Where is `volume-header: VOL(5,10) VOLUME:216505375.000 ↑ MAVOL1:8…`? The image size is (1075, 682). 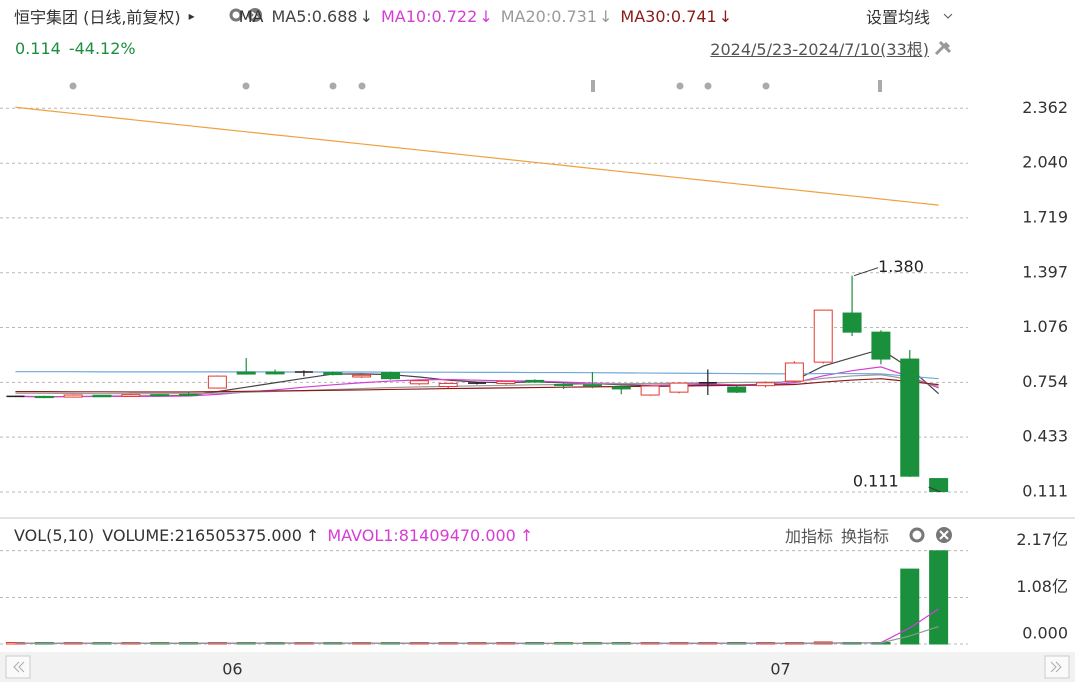 volume-header: VOL(5,10) VOLUME:216505375.000 ↑ MAVOL1:8… is located at coordinates (277, 535).